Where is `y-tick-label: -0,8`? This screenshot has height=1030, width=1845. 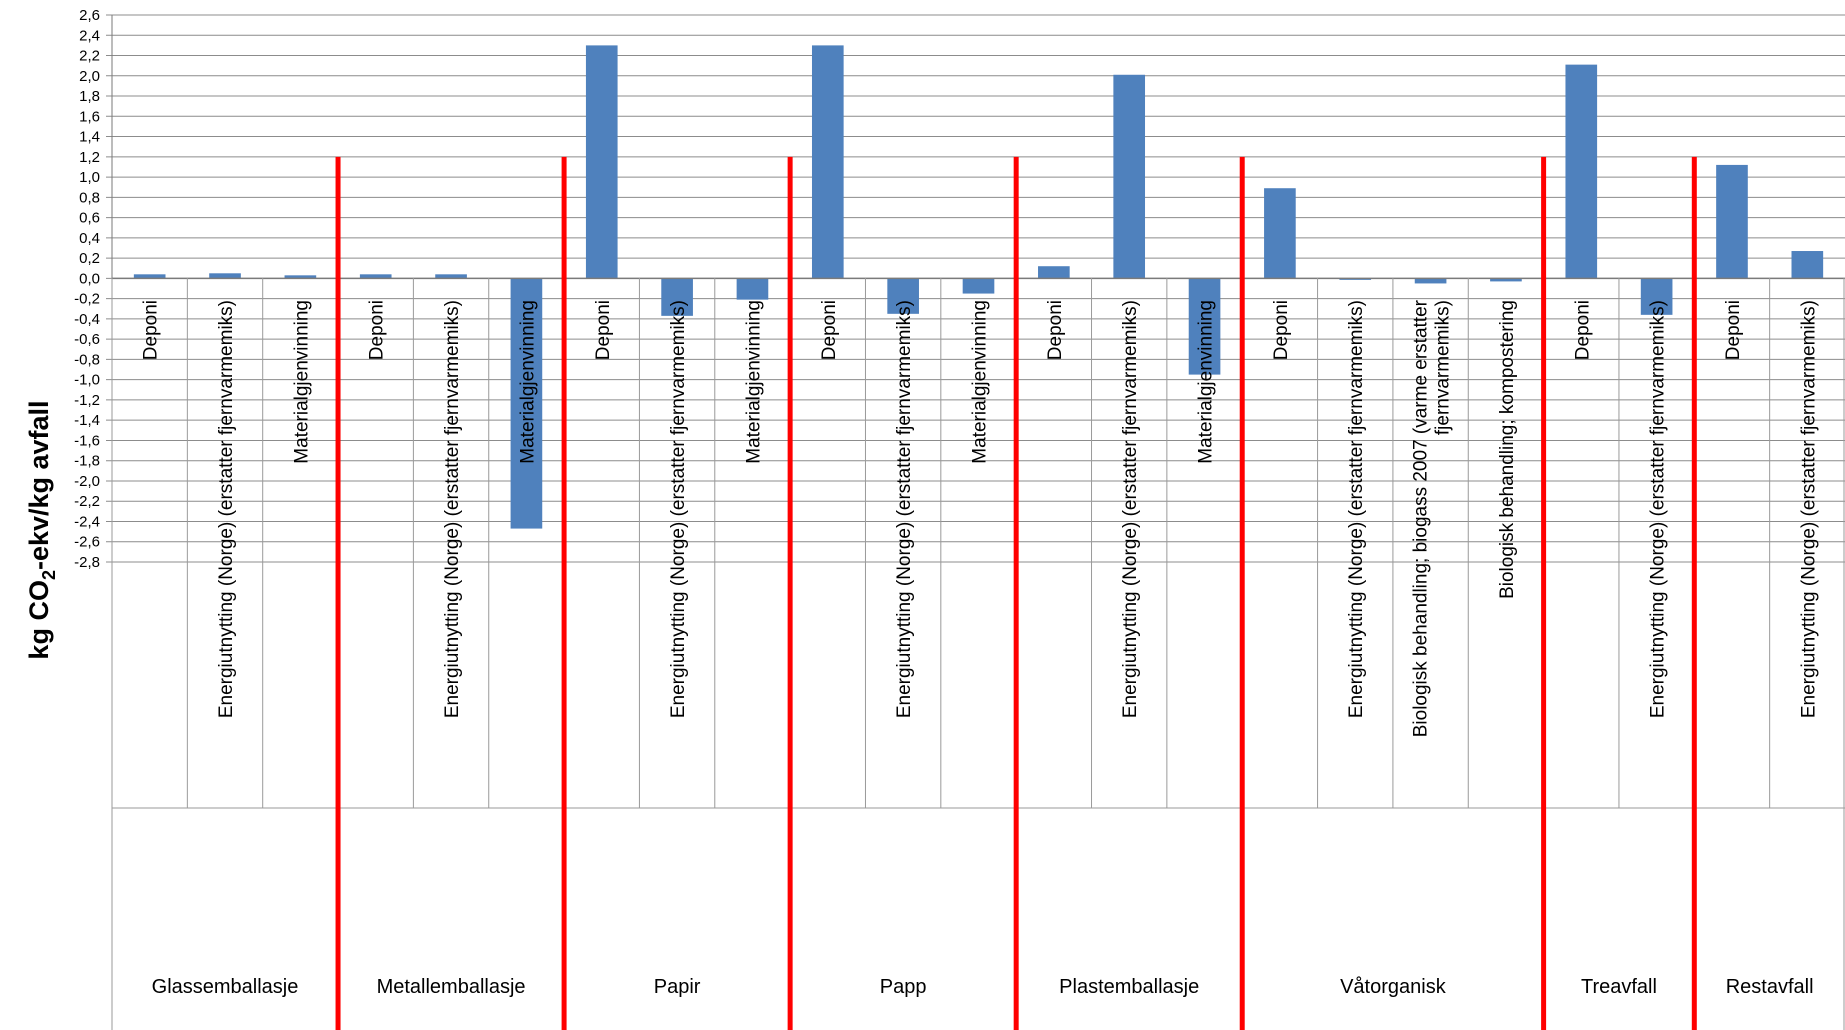 y-tick-label: -0,8 is located at coordinates (87, 359).